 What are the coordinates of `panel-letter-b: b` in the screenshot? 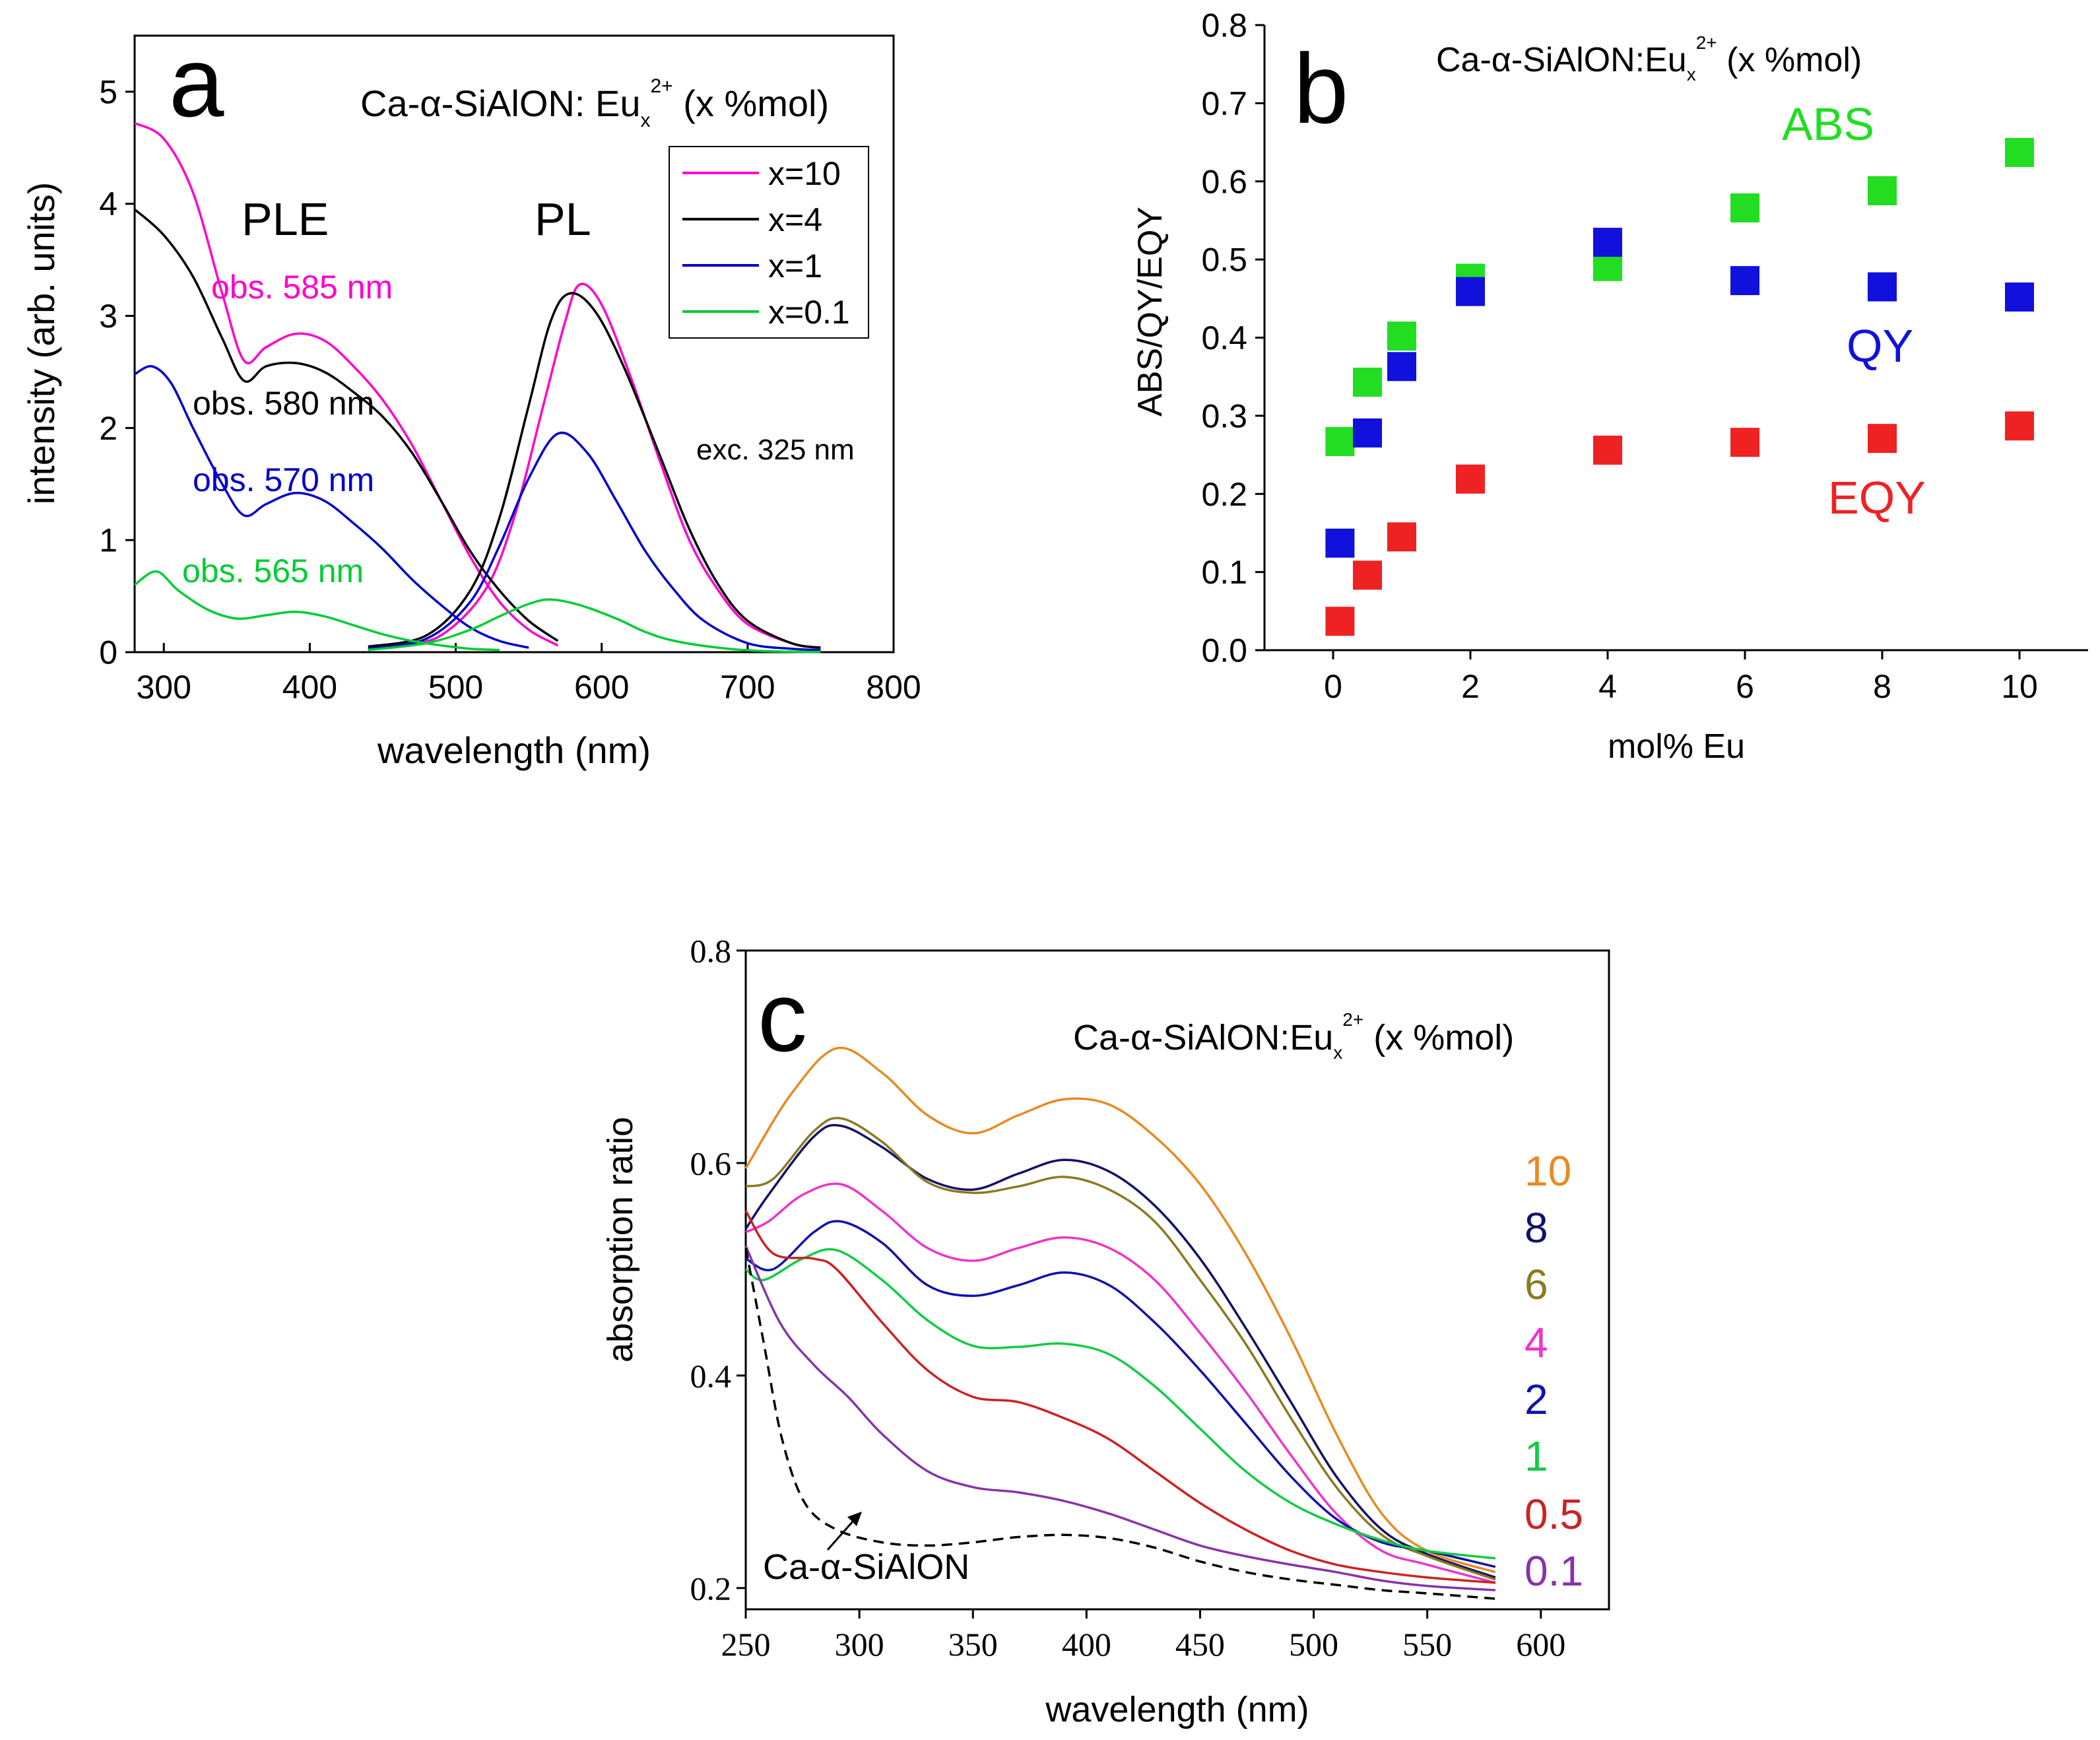 It's located at (1321, 88).